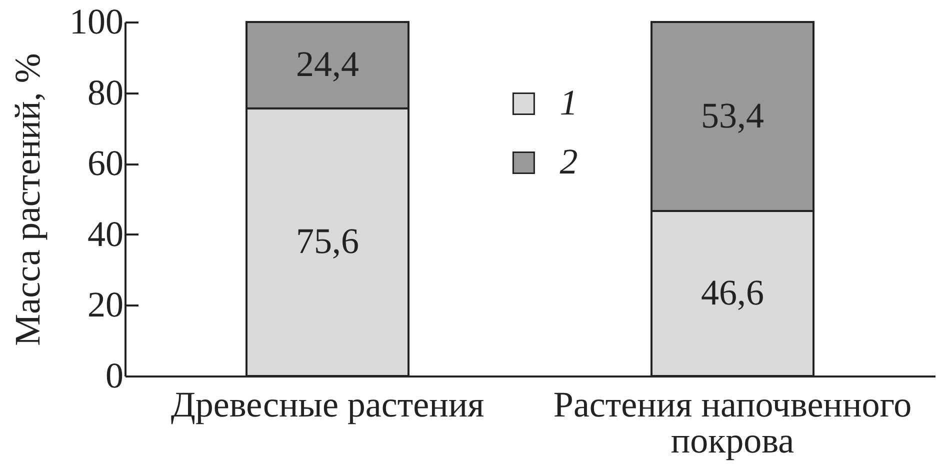 This screenshot has height=468, width=945. Describe the element at coordinates (569, 102) in the screenshot. I see `legend-label: 1` at that location.